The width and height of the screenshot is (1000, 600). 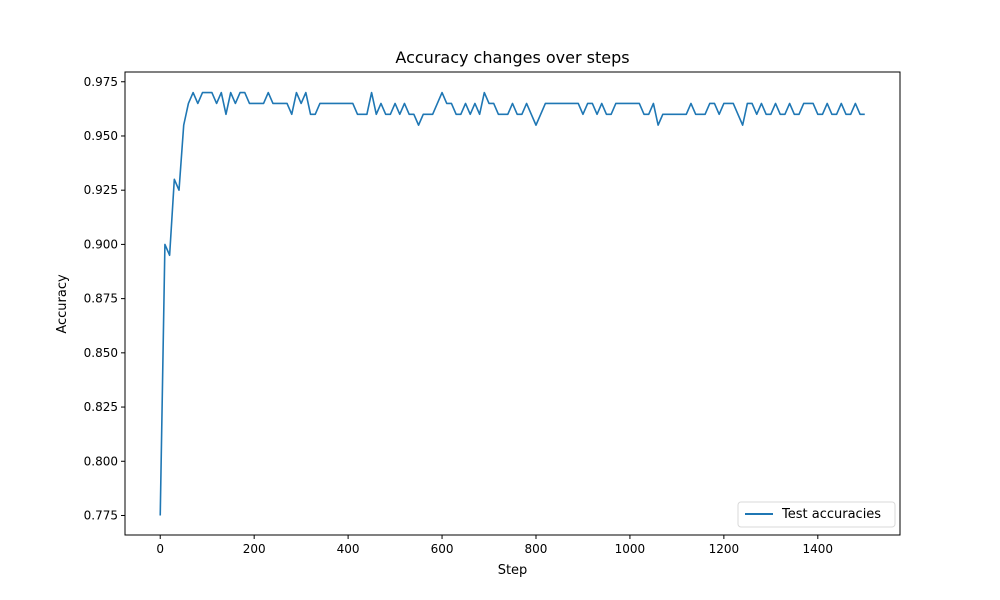 I want to click on y-tick-label: 0.775, so click(x=101, y=515).